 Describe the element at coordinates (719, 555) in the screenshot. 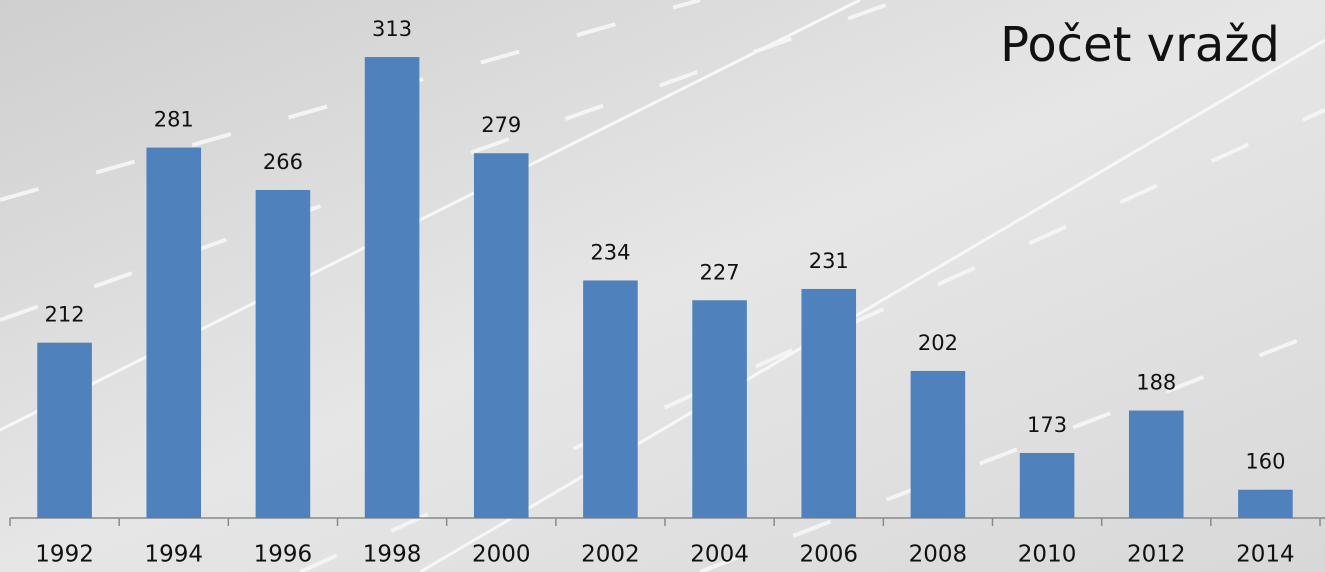

I see `x-tick-label: 2004` at that location.